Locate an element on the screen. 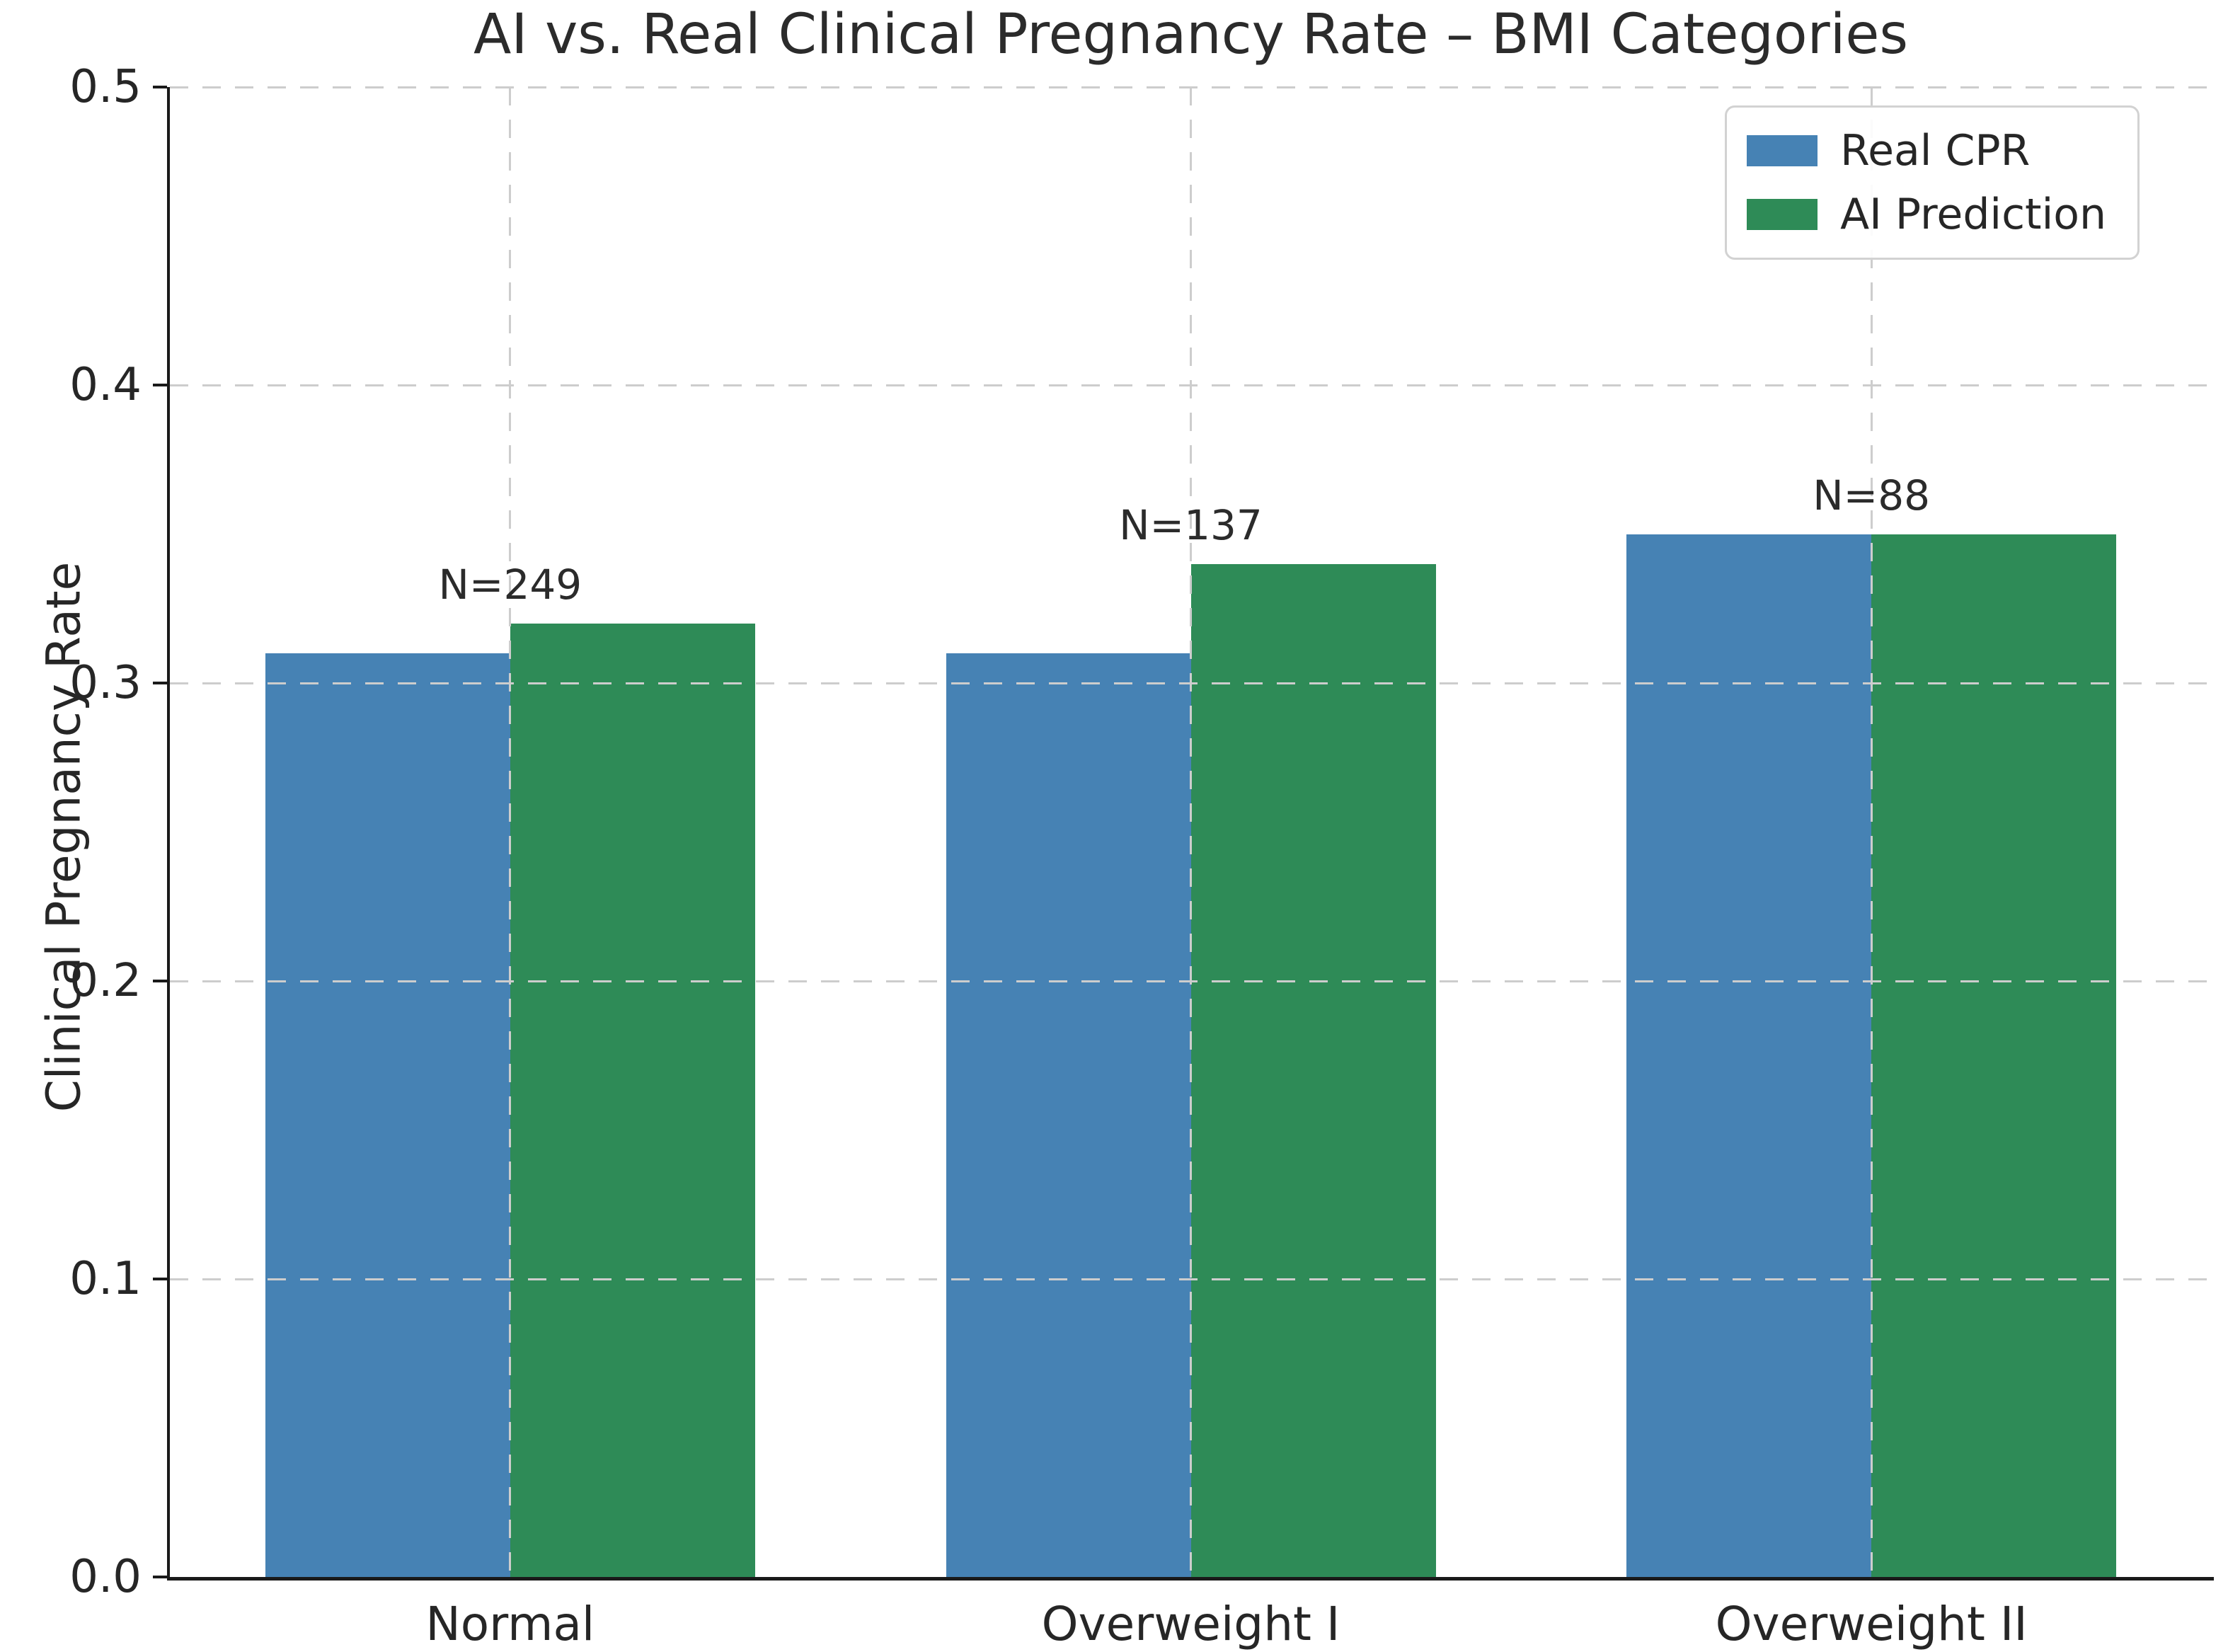 The width and height of the screenshot is (2228, 1652). y-tick-label-0.3: 0.3 is located at coordinates (105, 683).